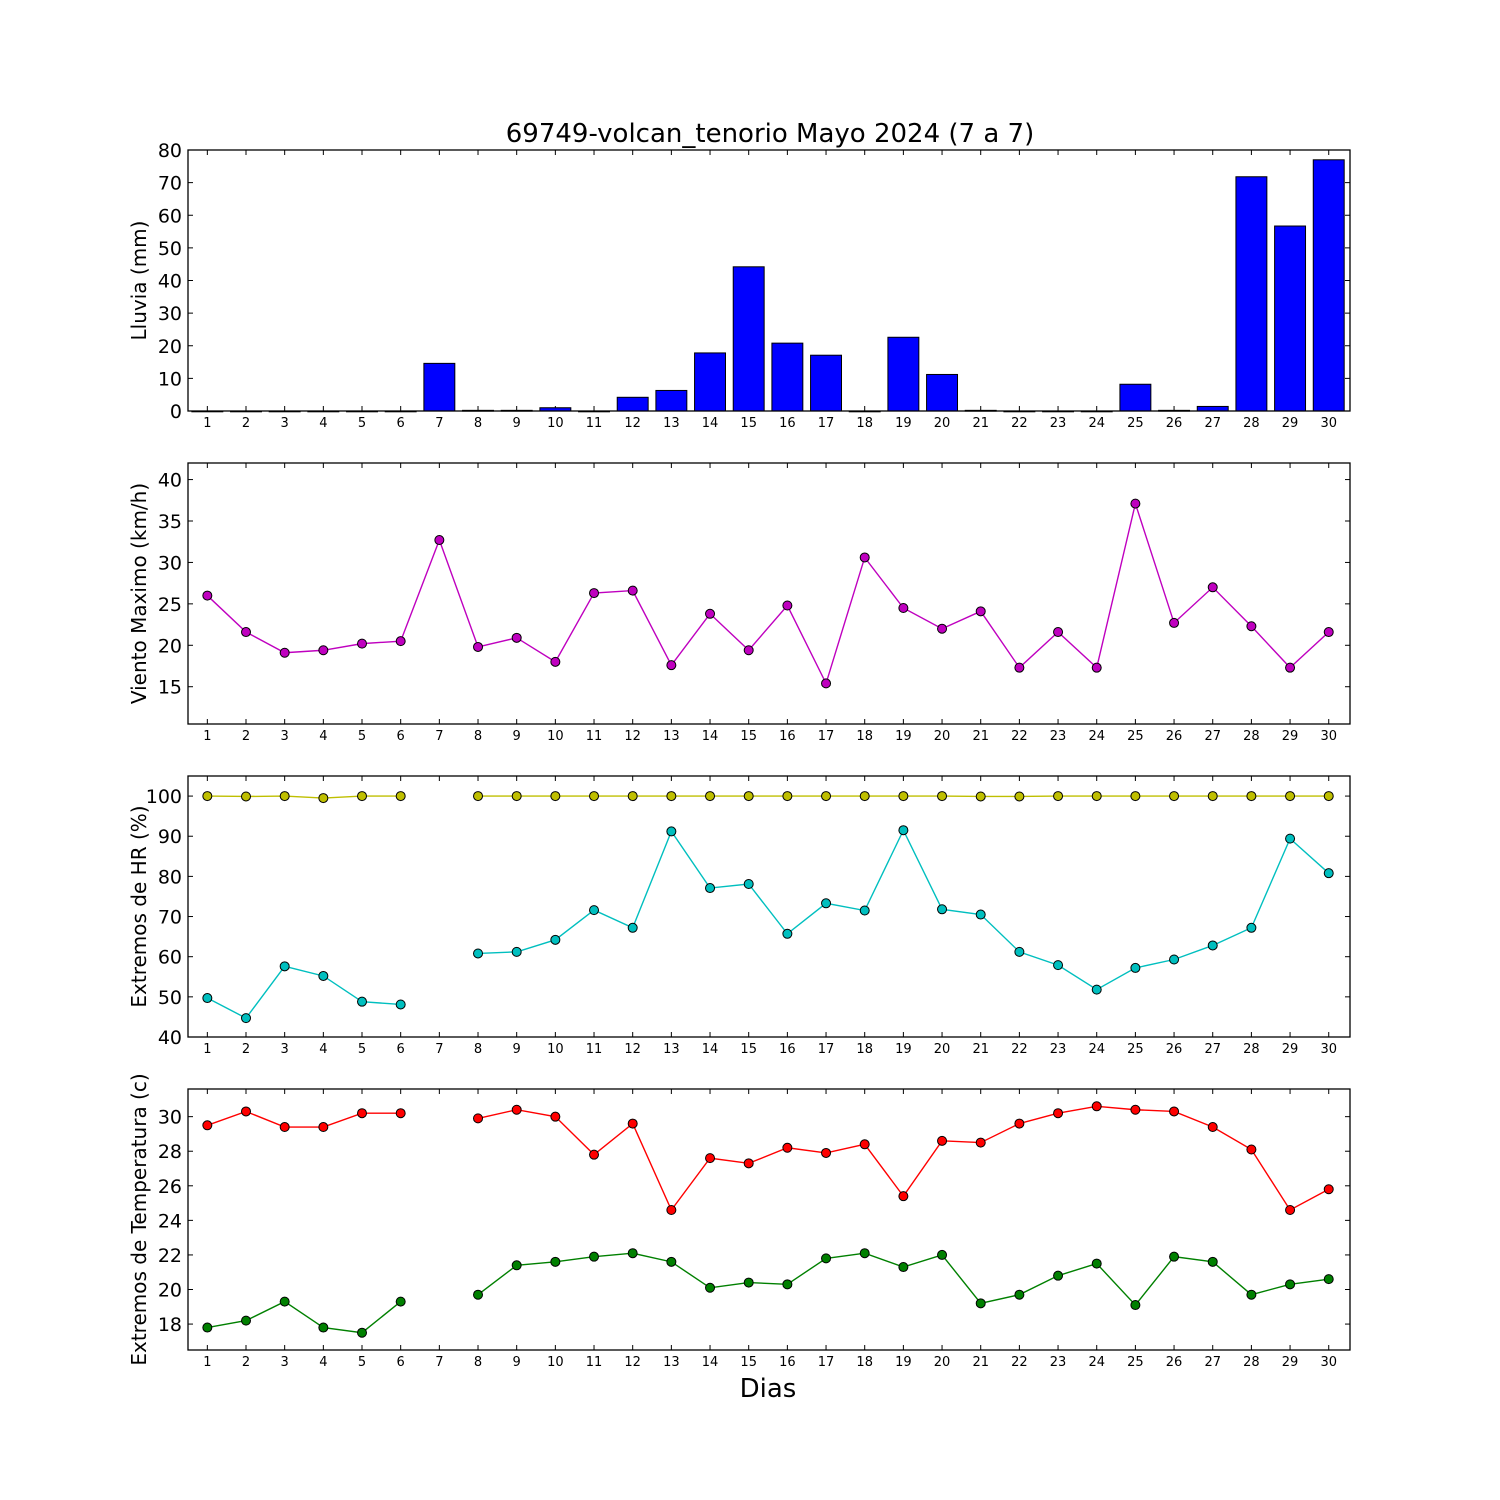 Image resolution: width=1500 pixels, height=1500 pixels. What do you see at coordinates (903, 1362) in the screenshot?
I see `x-tick-label: 19` at bounding box center [903, 1362].